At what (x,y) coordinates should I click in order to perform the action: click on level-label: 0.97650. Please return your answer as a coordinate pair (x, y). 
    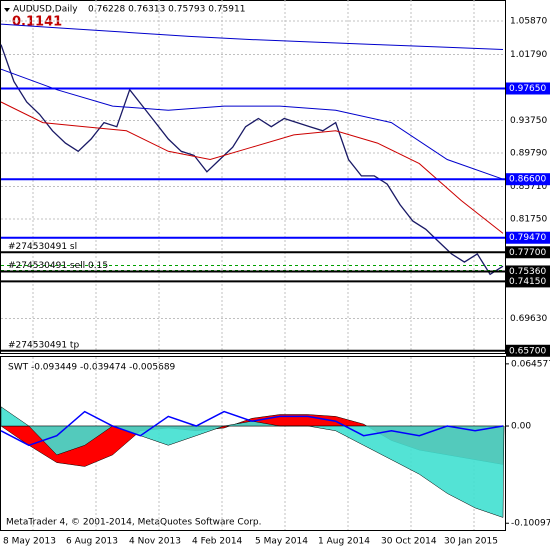
    Looking at the image, I should click on (527, 89).